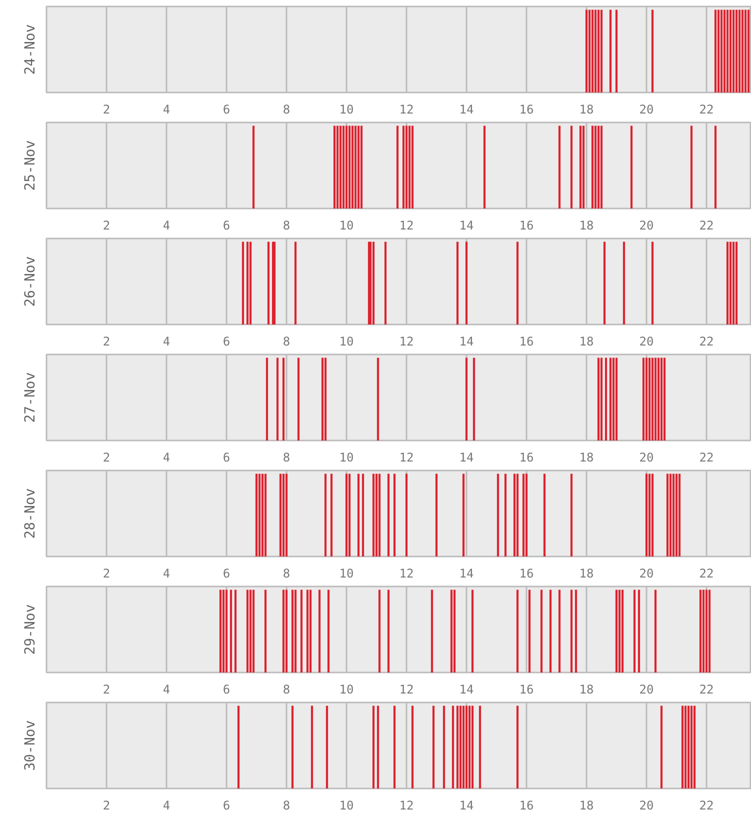 The width and height of the screenshot is (751, 818). I want to click on y-axis-title: 28-Nov, so click(30, 513).